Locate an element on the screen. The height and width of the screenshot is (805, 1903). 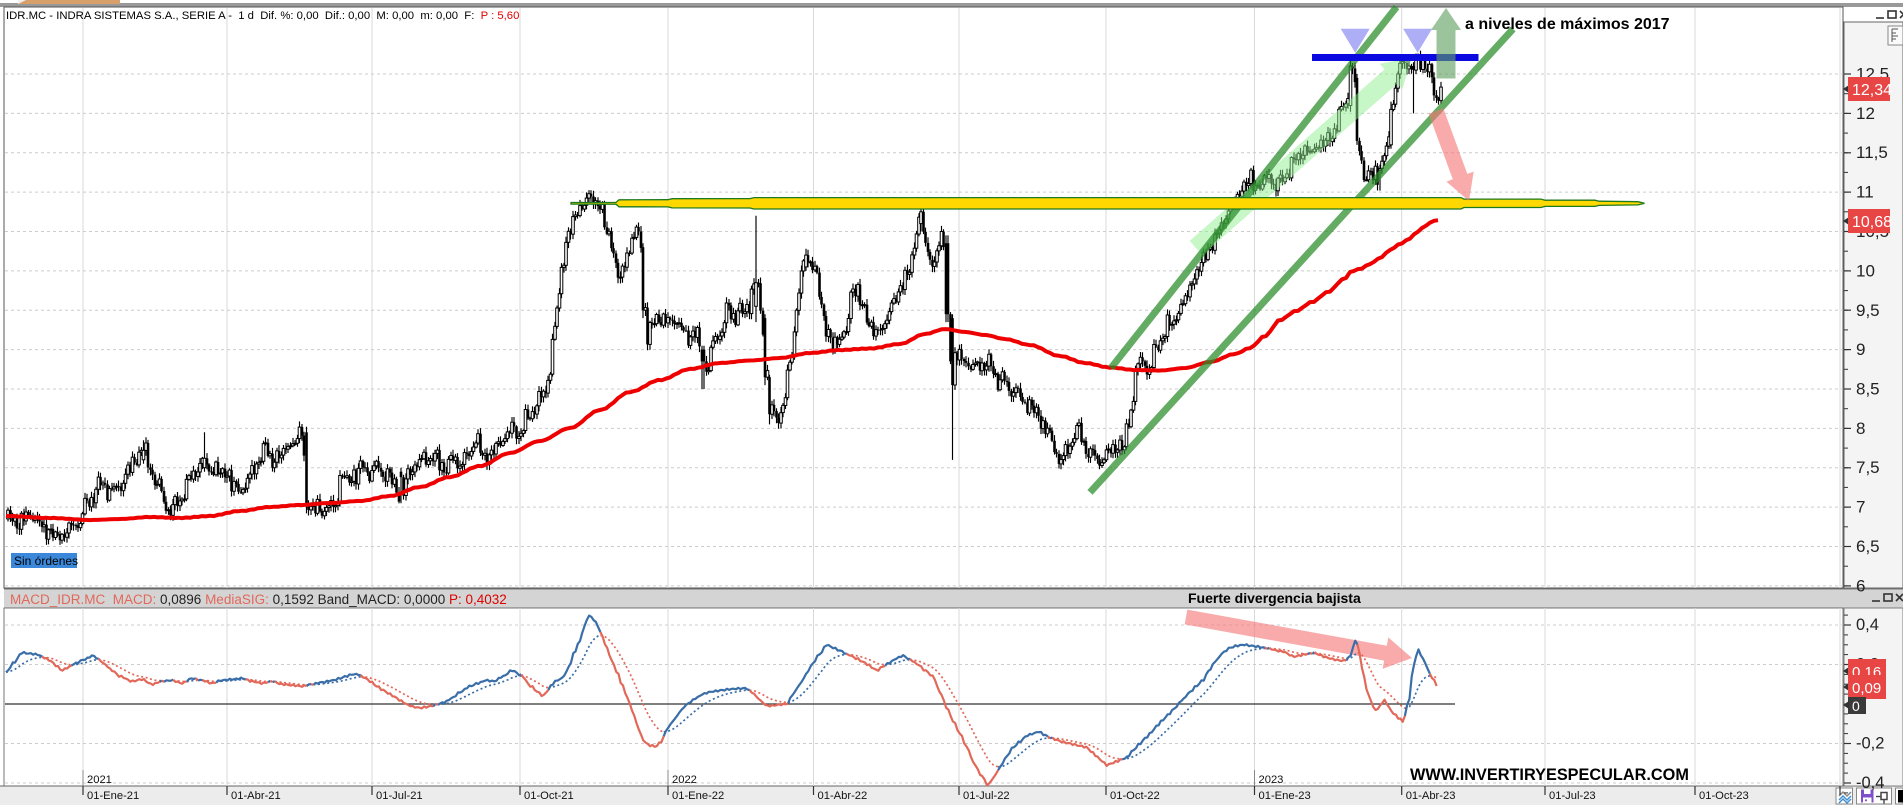
svg-text: 01-Abr-21 is located at coordinates (256, 796).